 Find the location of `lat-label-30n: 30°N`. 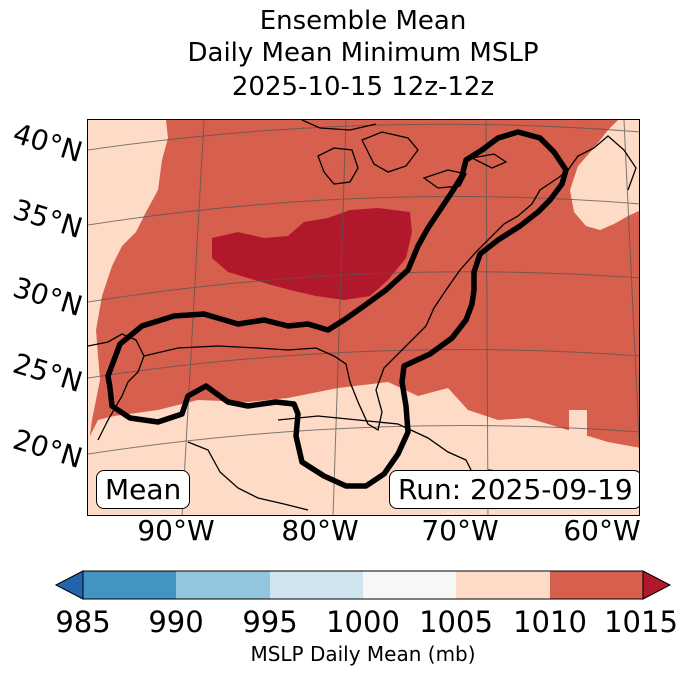

lat-label-30n: 30°N is located at coordinates (48, 296).